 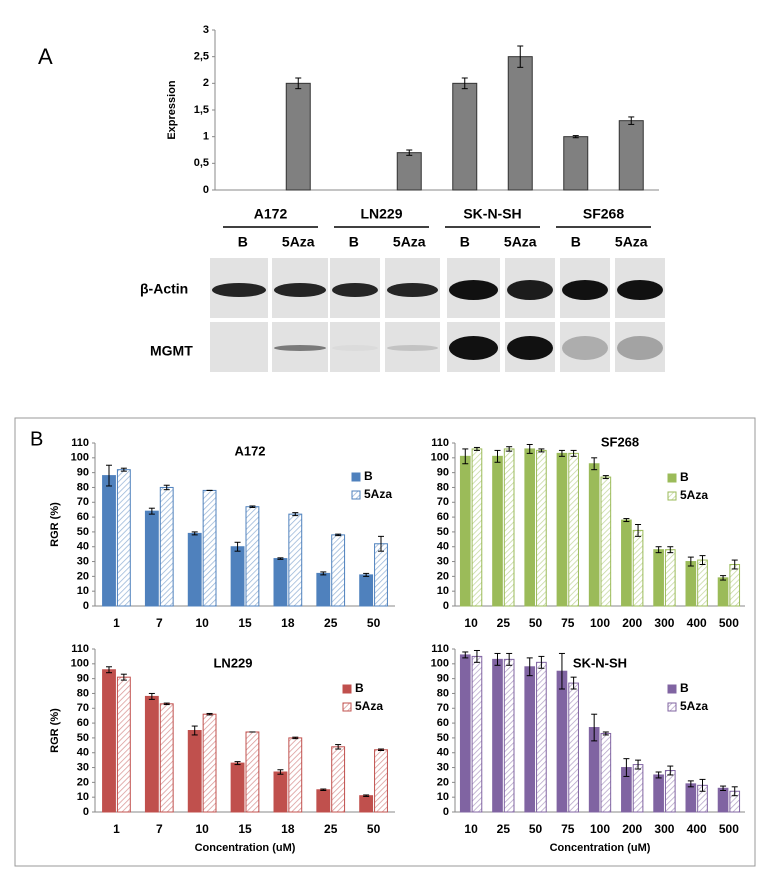 I want to click on y-tick-label: 70, so click(x=83, y=708).